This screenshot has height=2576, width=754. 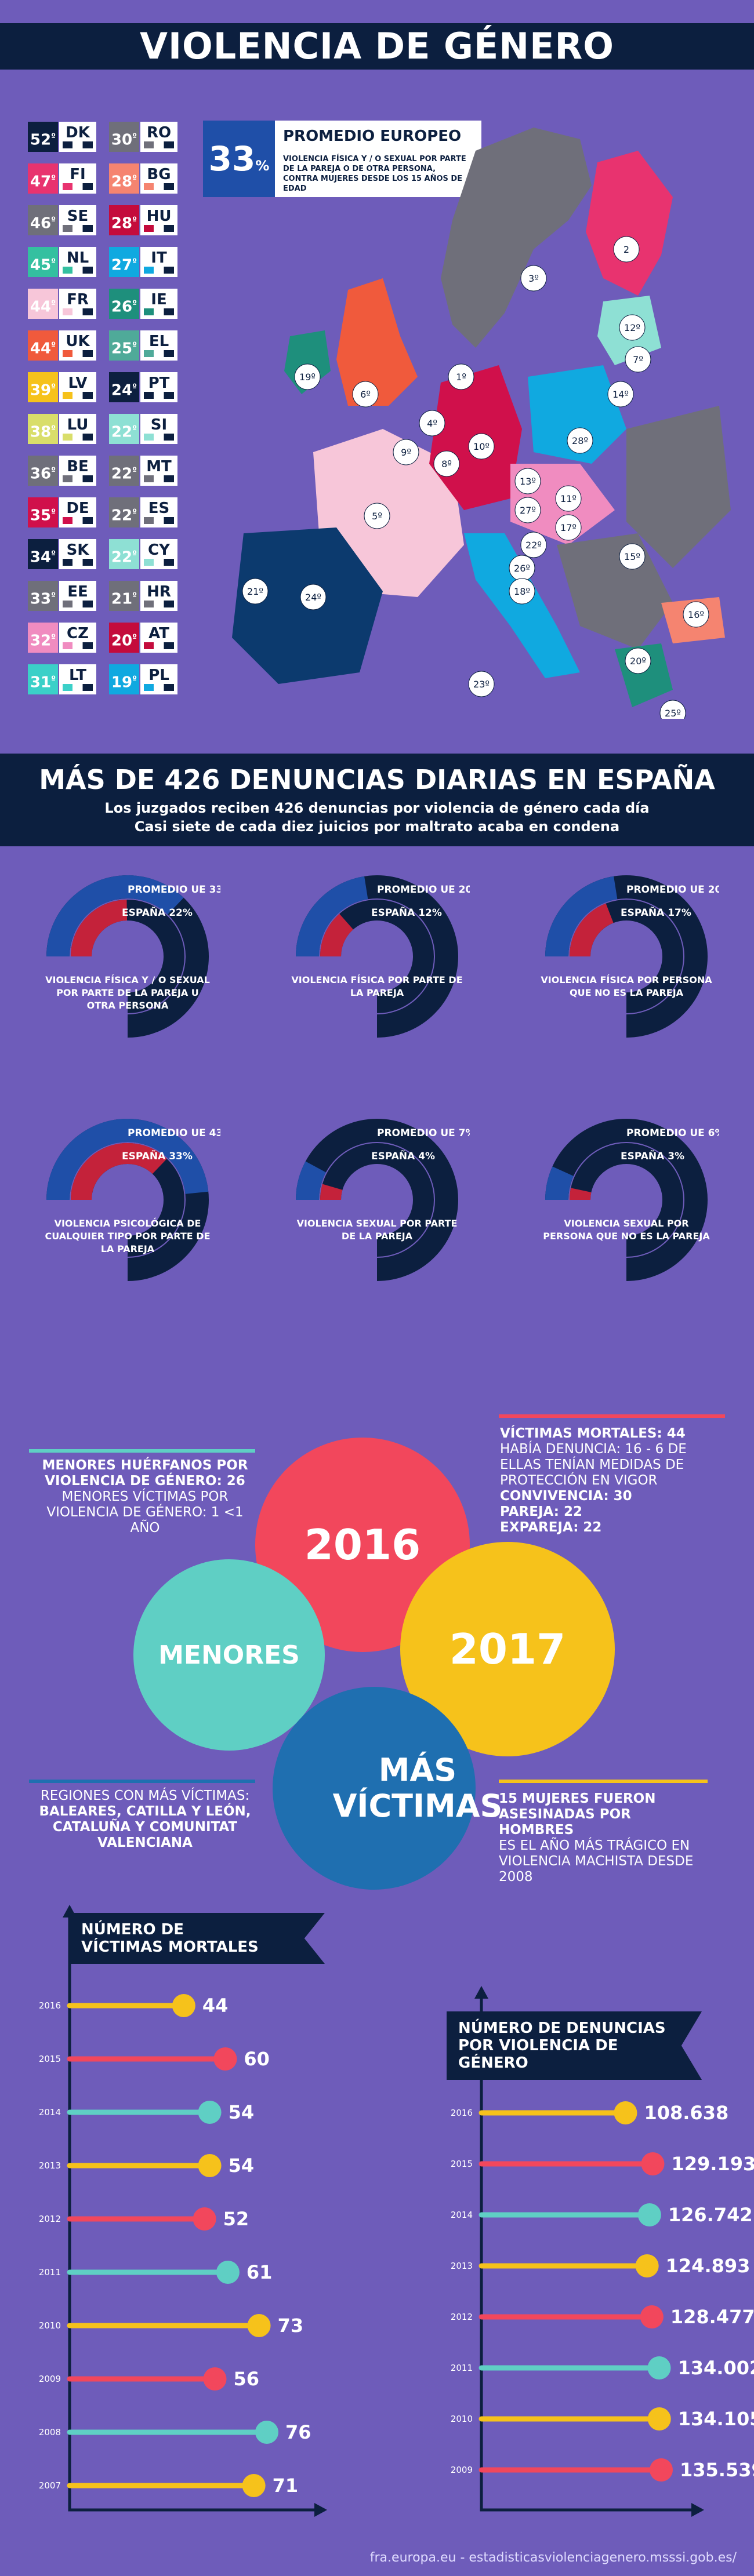 What do you see at coordinates (247, 2379) in the screenshot?
I see `chart-value-label: 56` at bounding box center [247, 2379].